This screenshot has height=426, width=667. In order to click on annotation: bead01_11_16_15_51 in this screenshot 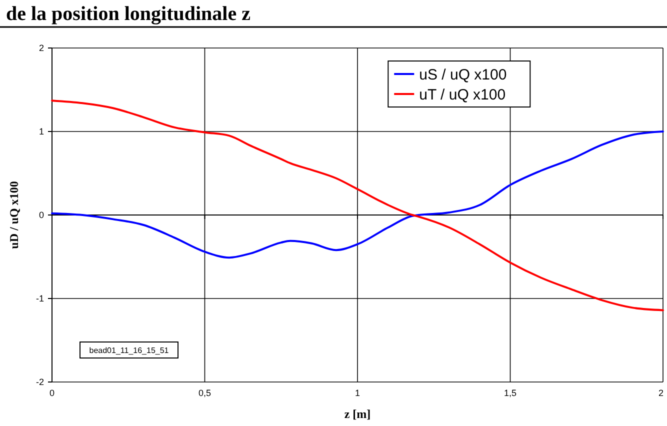, I will do `click(129, 350)`.